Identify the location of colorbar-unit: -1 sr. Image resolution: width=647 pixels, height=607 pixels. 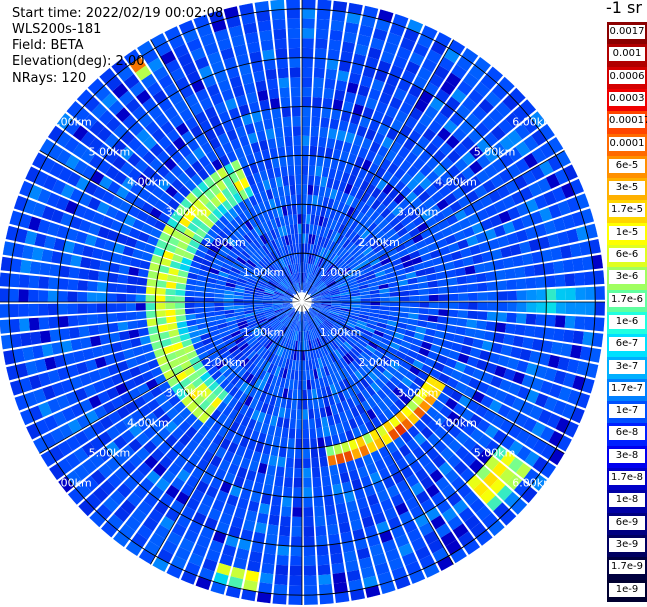
(624, 8).